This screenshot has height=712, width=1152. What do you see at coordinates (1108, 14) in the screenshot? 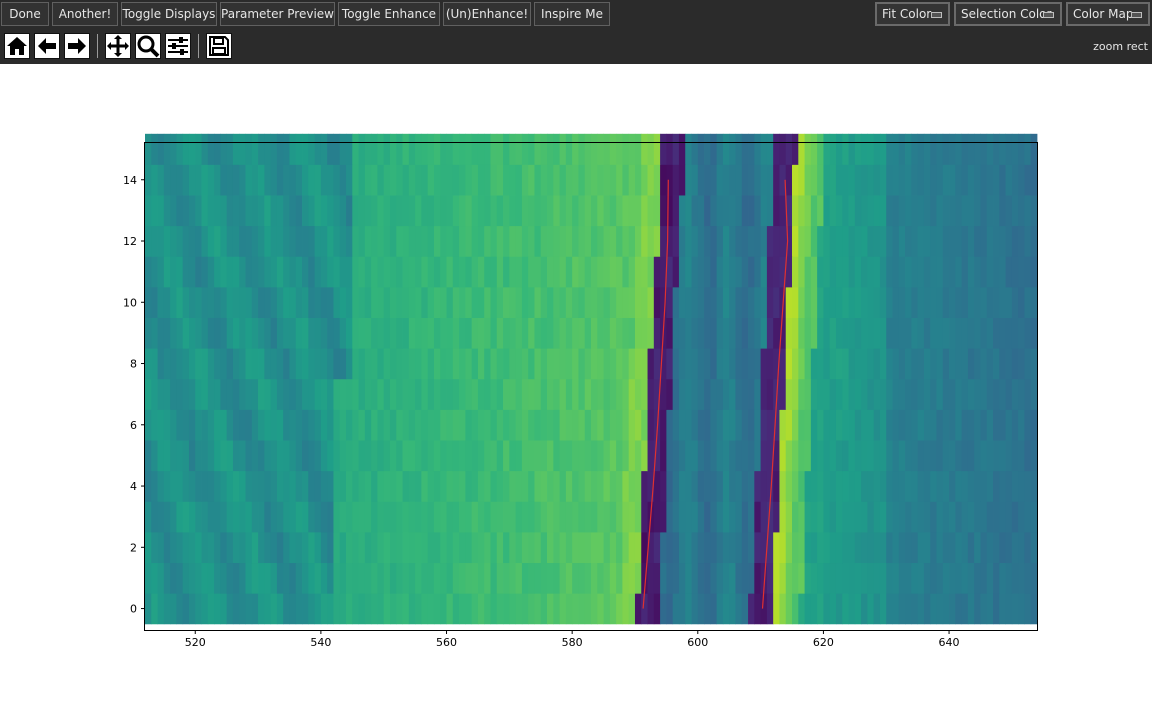
I see `color-map-dropdown: Color Map` at bounding box center [1108, 14].